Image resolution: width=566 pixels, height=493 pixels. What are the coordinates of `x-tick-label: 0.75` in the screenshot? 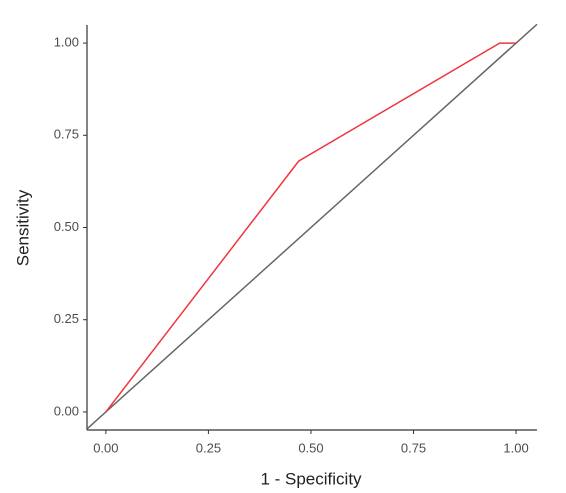 It's located at (413, 447).